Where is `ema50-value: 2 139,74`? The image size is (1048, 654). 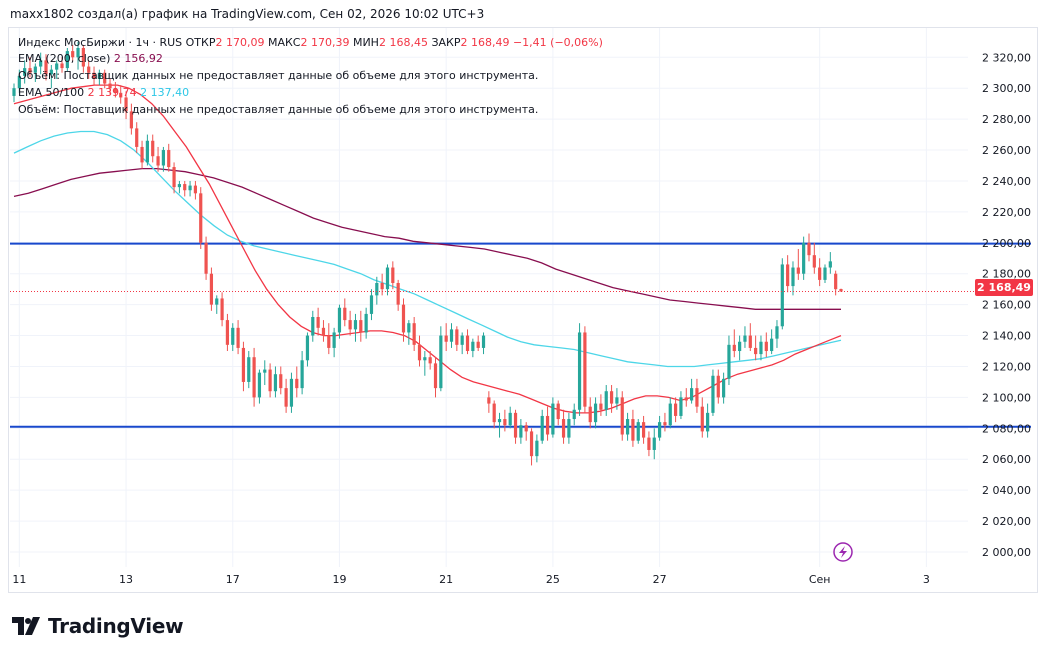 ema50-value: 2 139,74 is located at coordinates (112, 92).